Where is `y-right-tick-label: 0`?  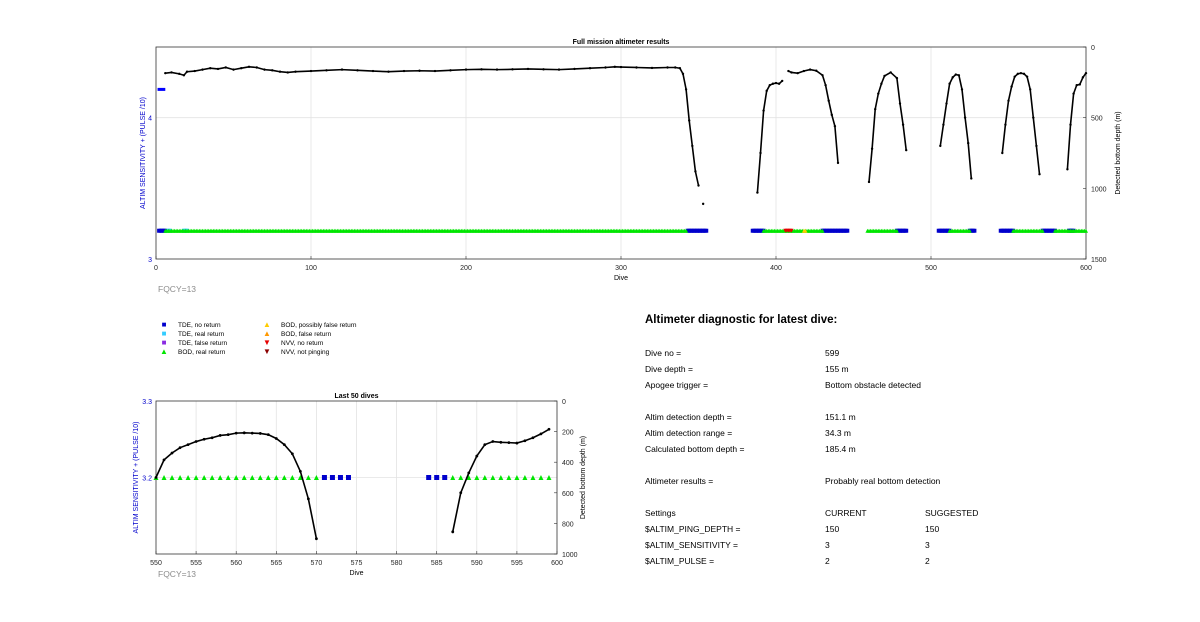 y-right-tick-label: 0 is located at coordinates (1093, 48).